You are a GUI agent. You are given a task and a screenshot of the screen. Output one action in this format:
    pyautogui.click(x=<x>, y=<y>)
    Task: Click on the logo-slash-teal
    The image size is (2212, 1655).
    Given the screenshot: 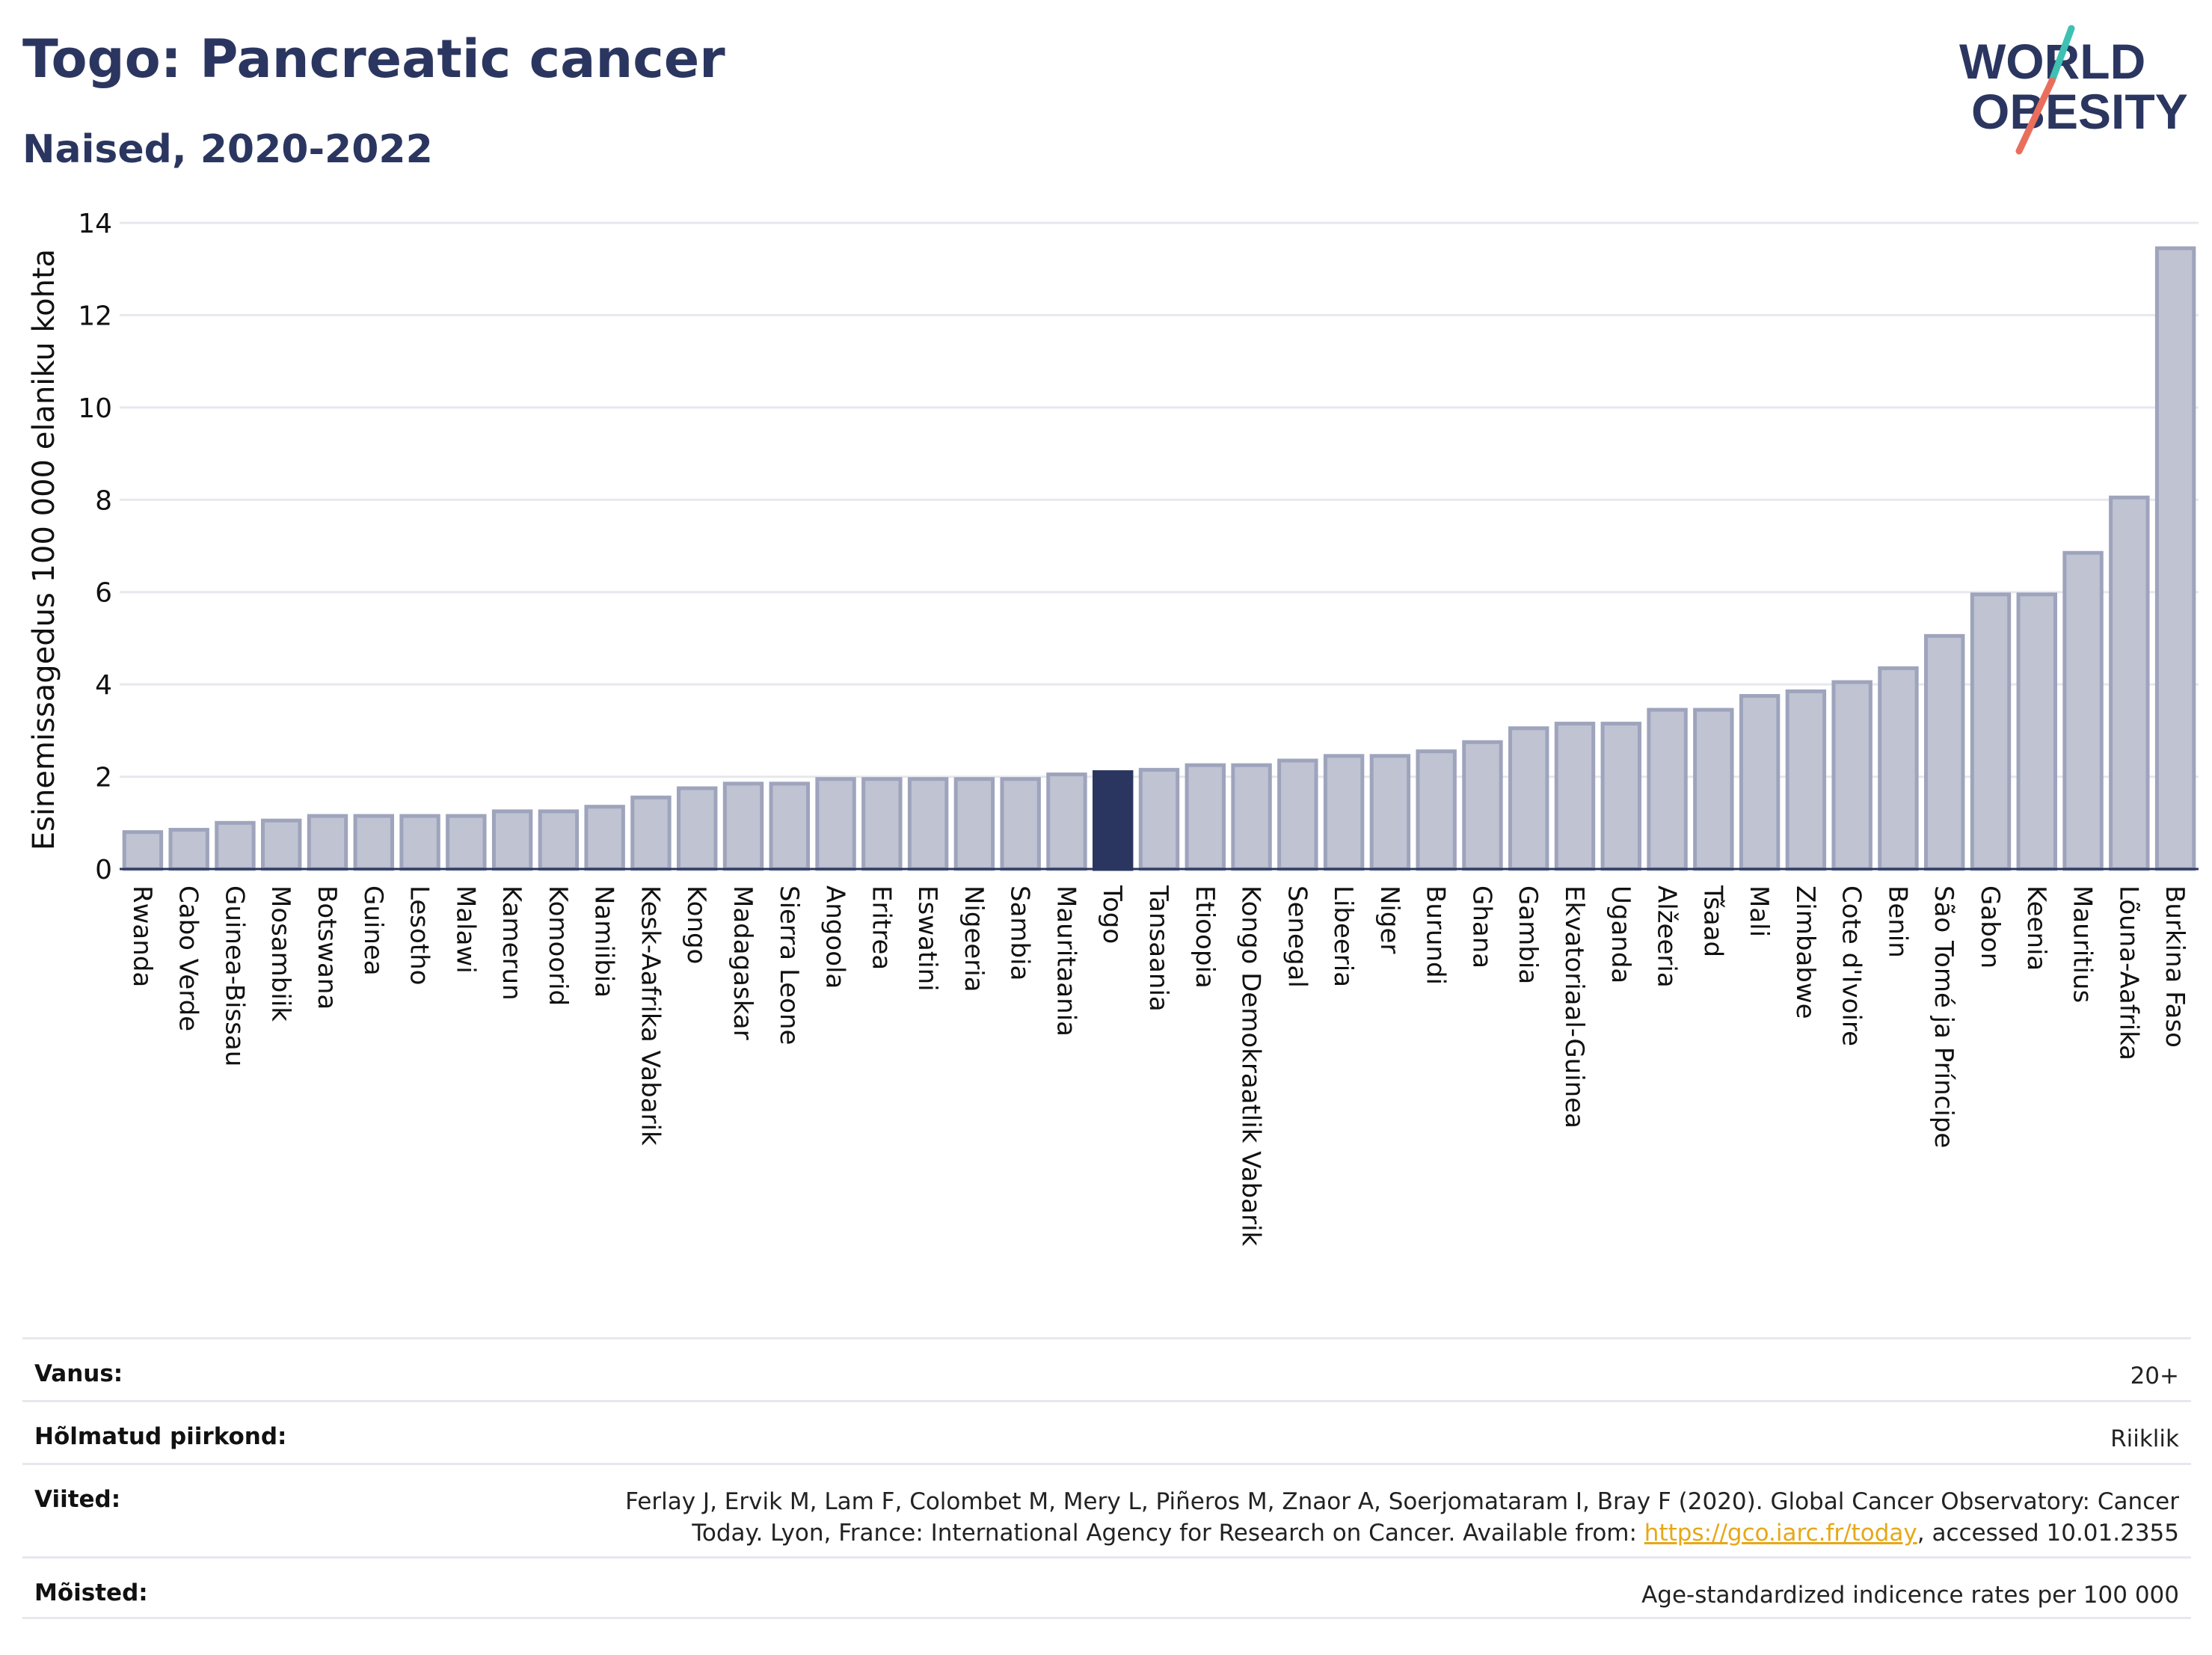 What is the action you would take?
    pyautogui.click(x=2061, y=55)
    